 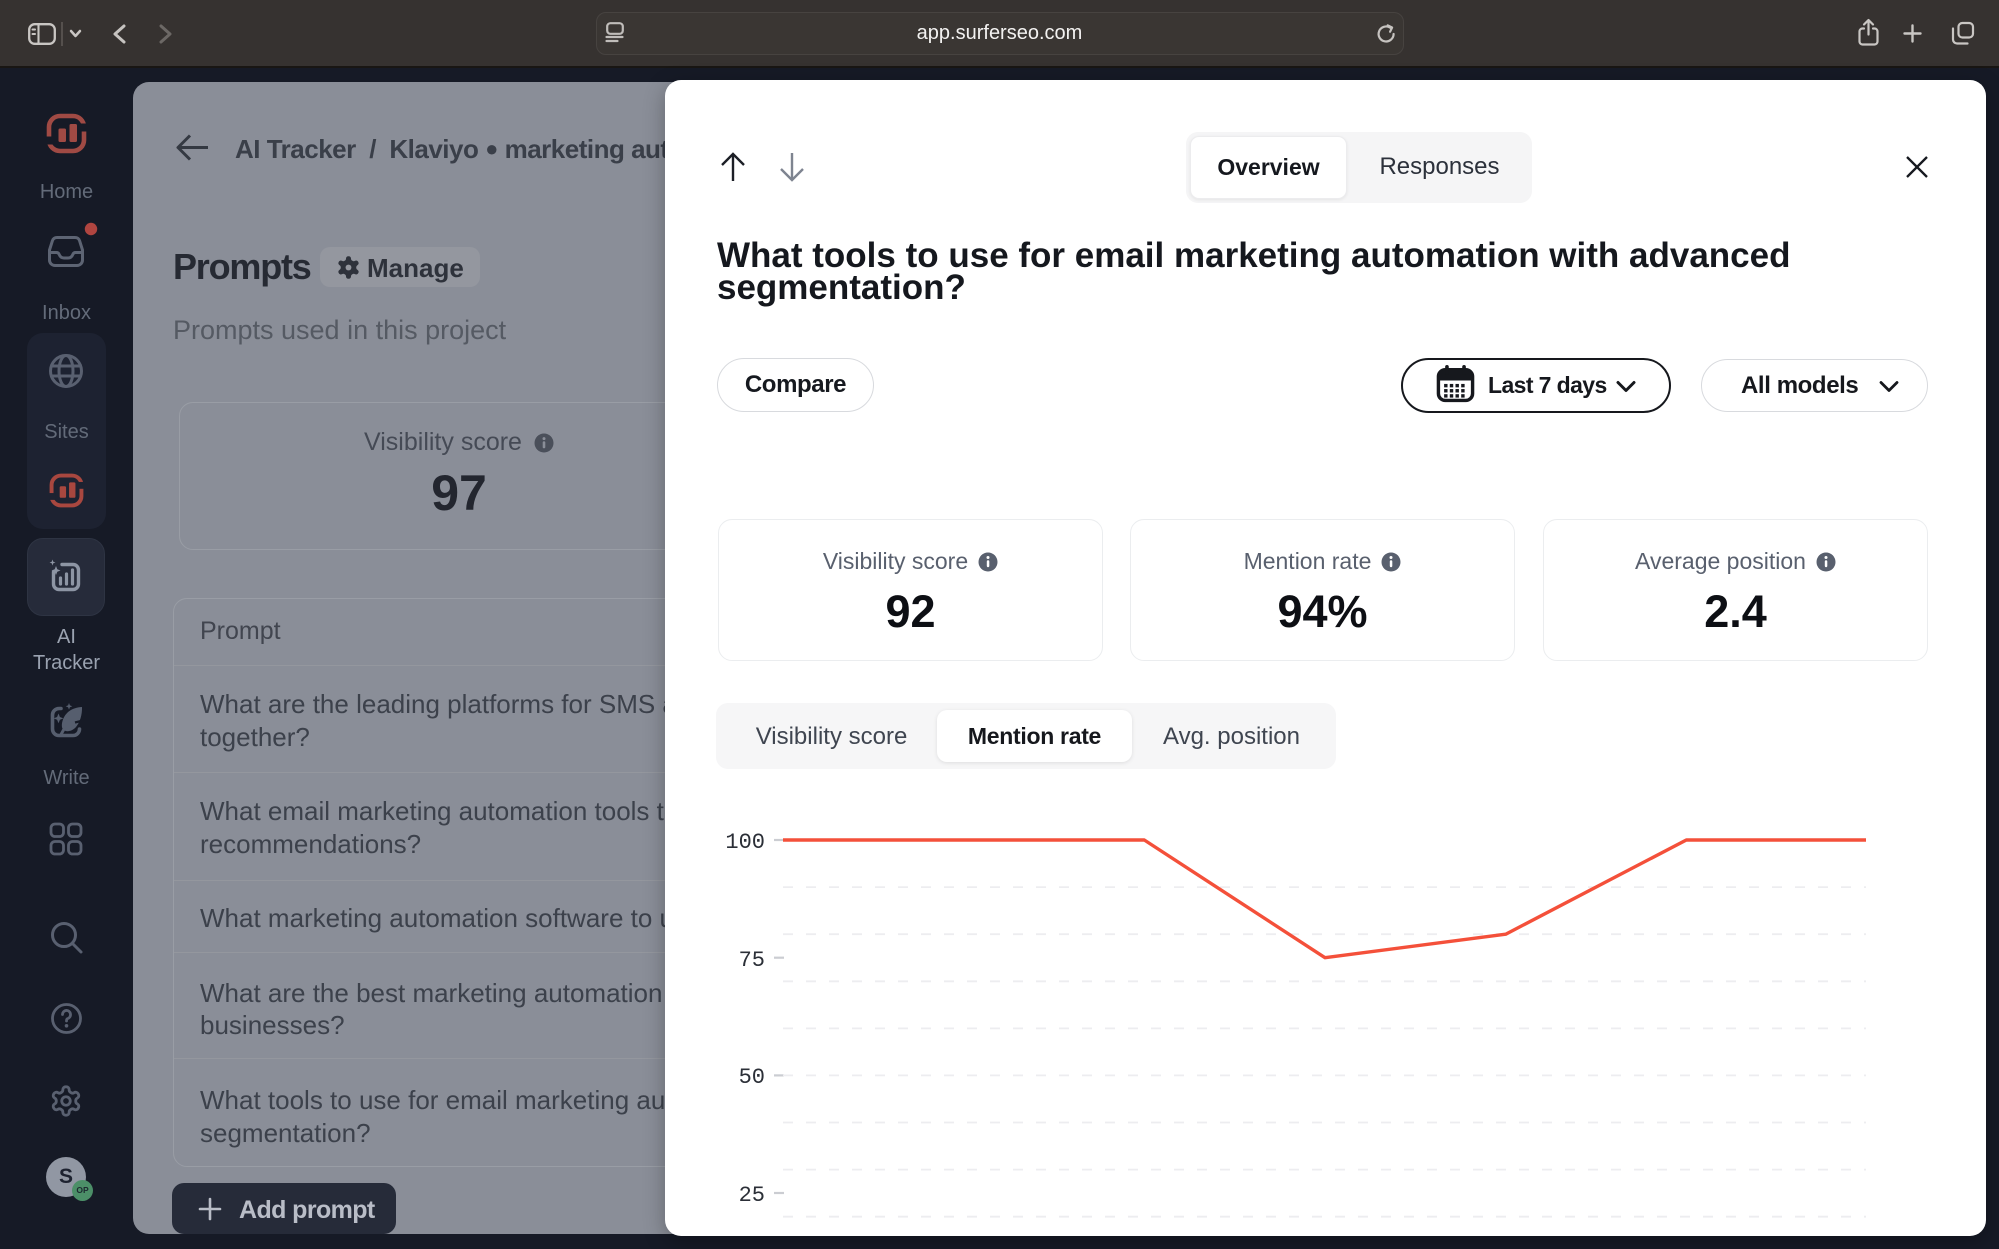 What do you see at coordinates (752, 1195) in the screenshot?
I see `svg-text: 25` at bounding box center [752, 1195].